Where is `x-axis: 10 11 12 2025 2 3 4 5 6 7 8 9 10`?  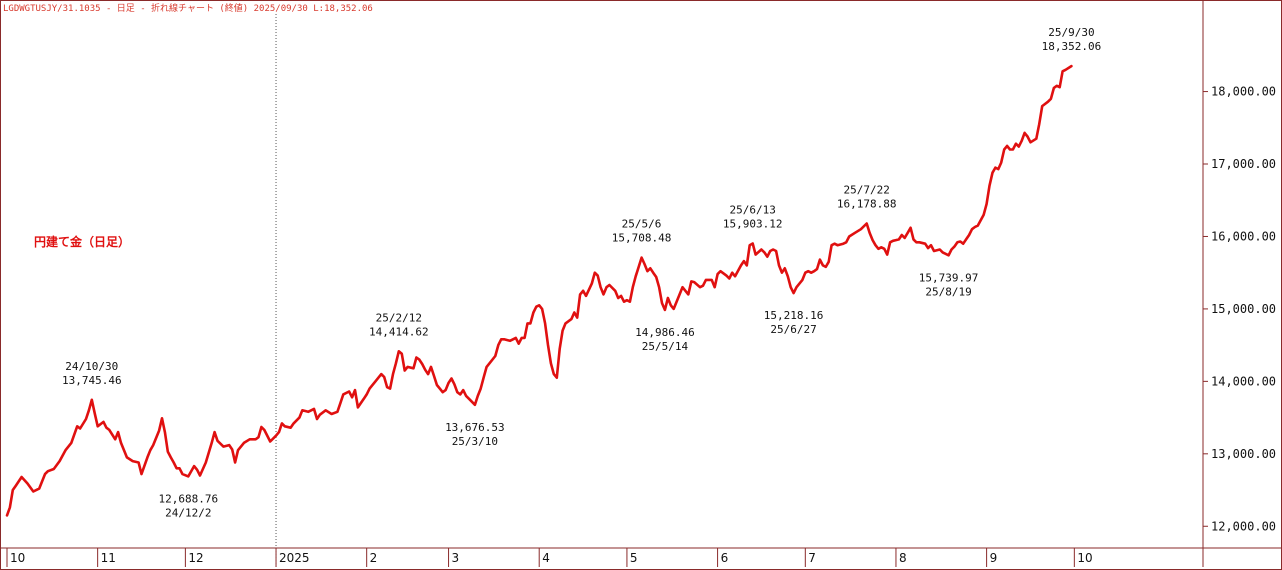 x-axis: 10 11 12 2025 2 3 4 5 6 7 8 9 10 is located at coordinates (549, 557).